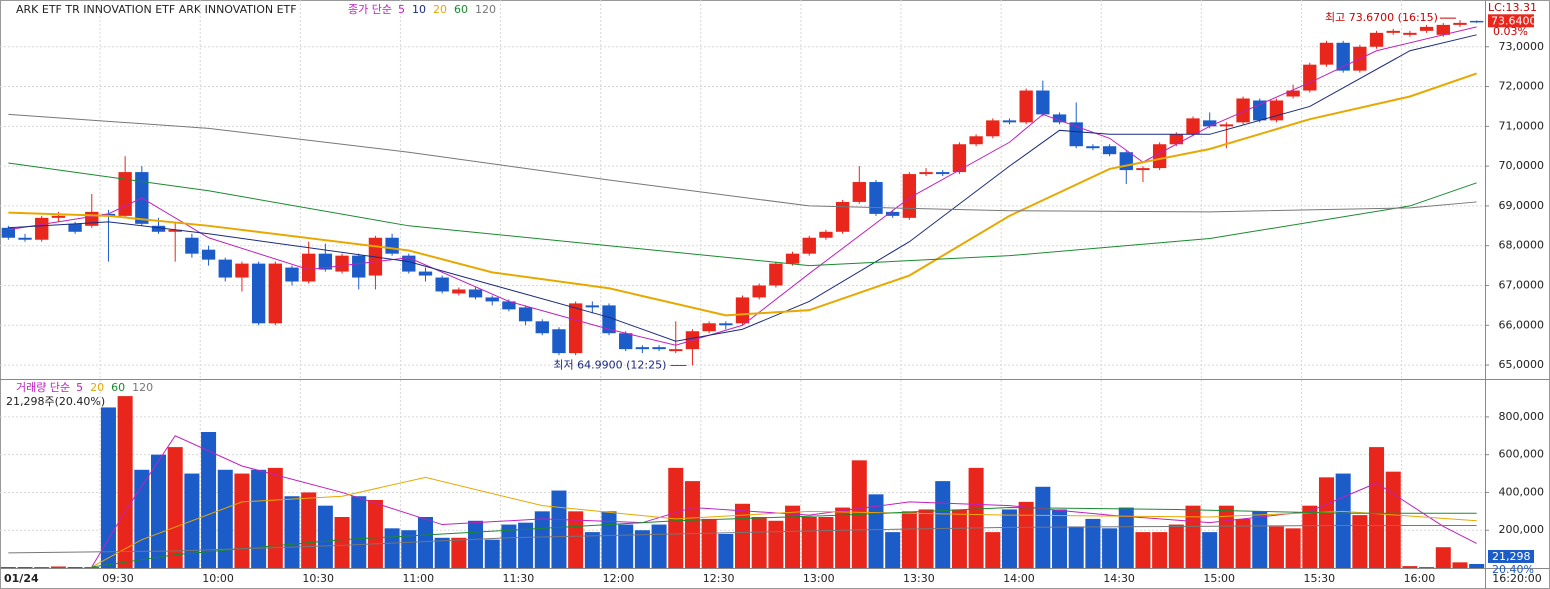  What do you see at coordinates (719, 578) in the screenshot?
I see `x-tick-label: 12:30` at bounding box center [719, 578].